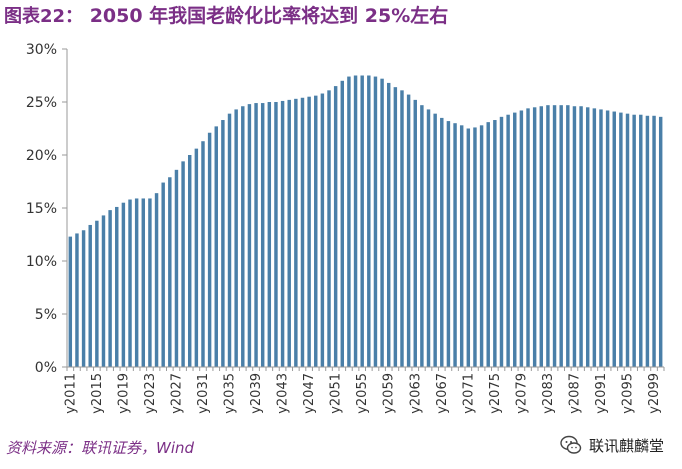 The width and height of the screenshot is (682, 469). What do you see at coordinates (574, 393) in the screenshot?
I see `x-tick-label: y2087` at bounding box center [574, 393].